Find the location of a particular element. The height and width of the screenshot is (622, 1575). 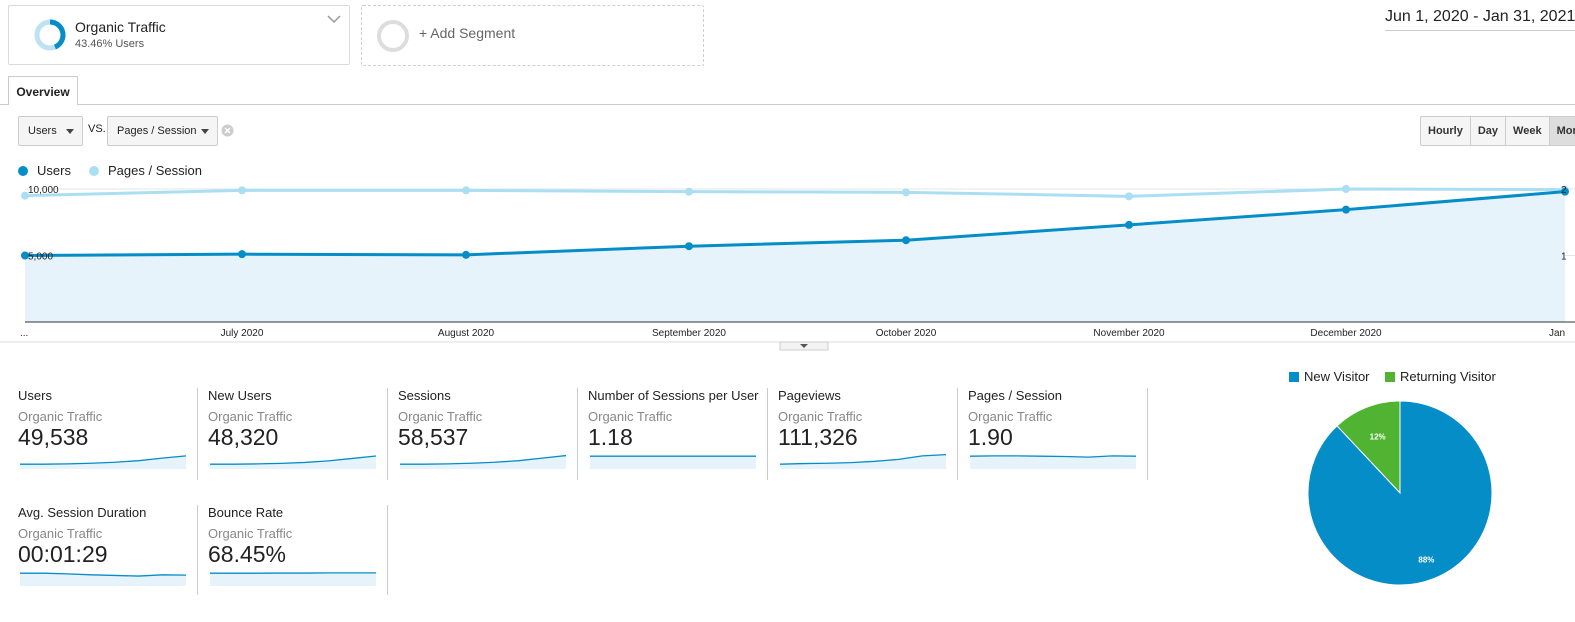

metric1-label: Users is located at coordinates (42, 131).